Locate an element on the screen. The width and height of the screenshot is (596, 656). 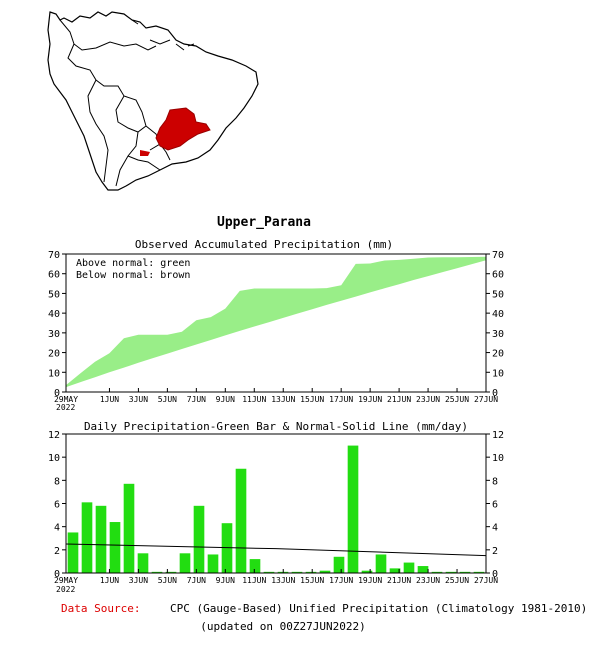
y-tick-label-right: 50 is located at coordinates (498, 294).